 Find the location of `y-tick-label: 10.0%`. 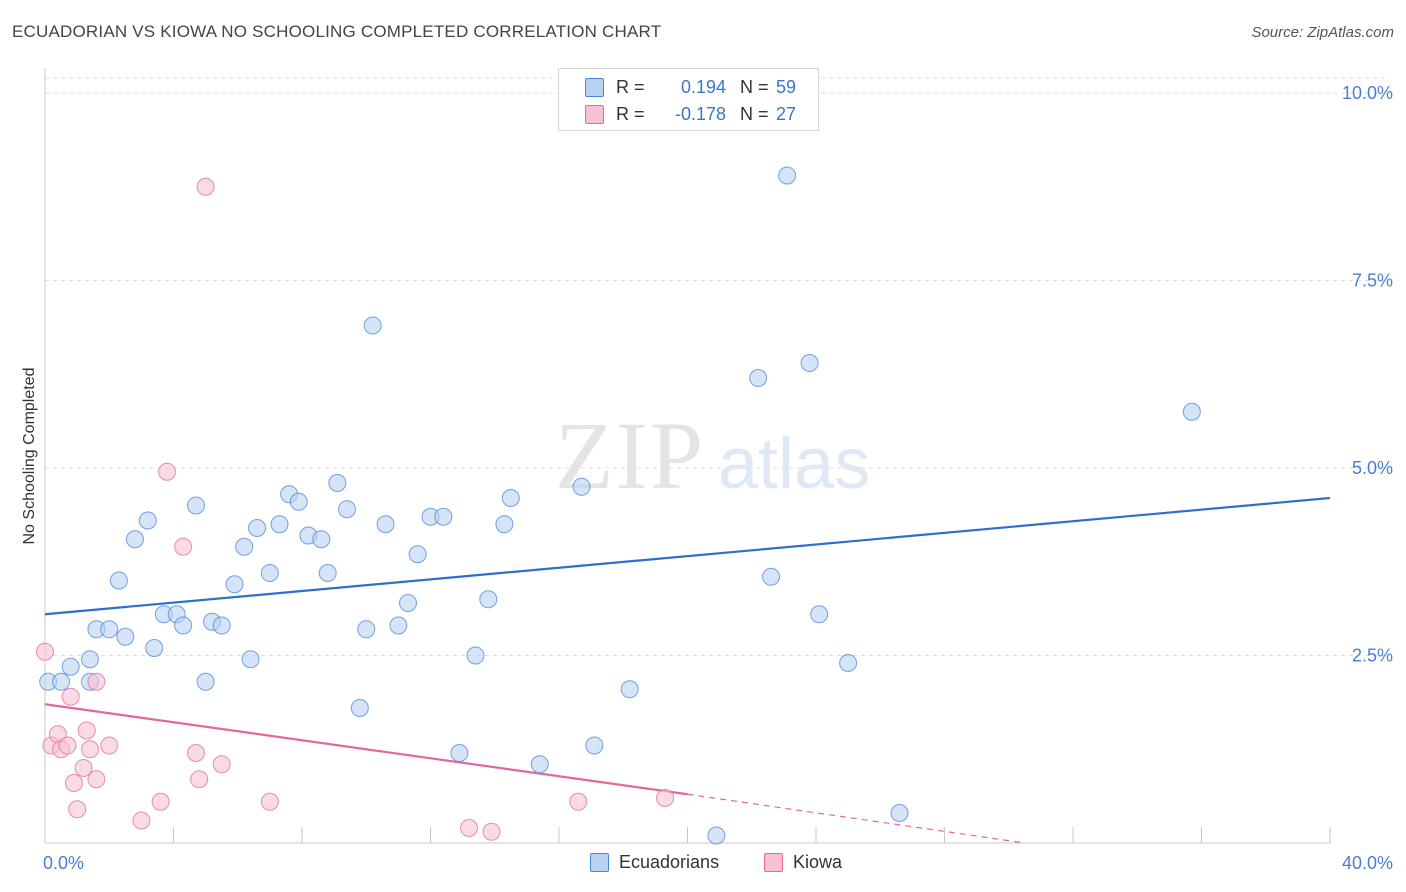

y-tick-label: 10.0% is located at coordinates (1367, 93).